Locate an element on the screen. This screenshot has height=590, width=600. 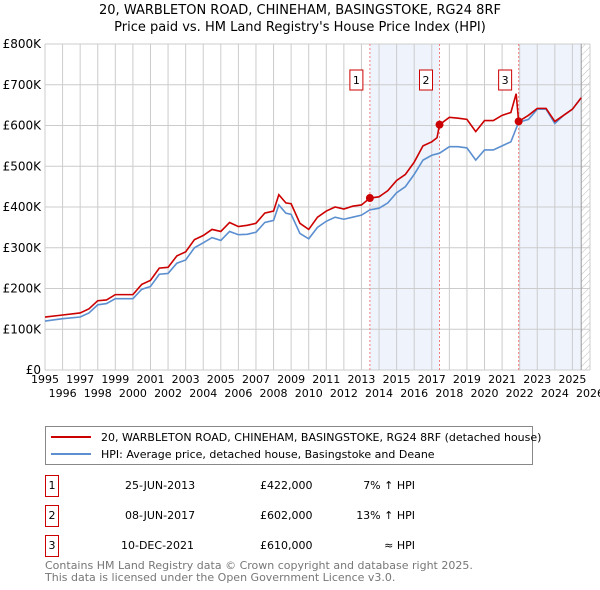
y-tick-label: £0 is located at coordinates (33, 370).